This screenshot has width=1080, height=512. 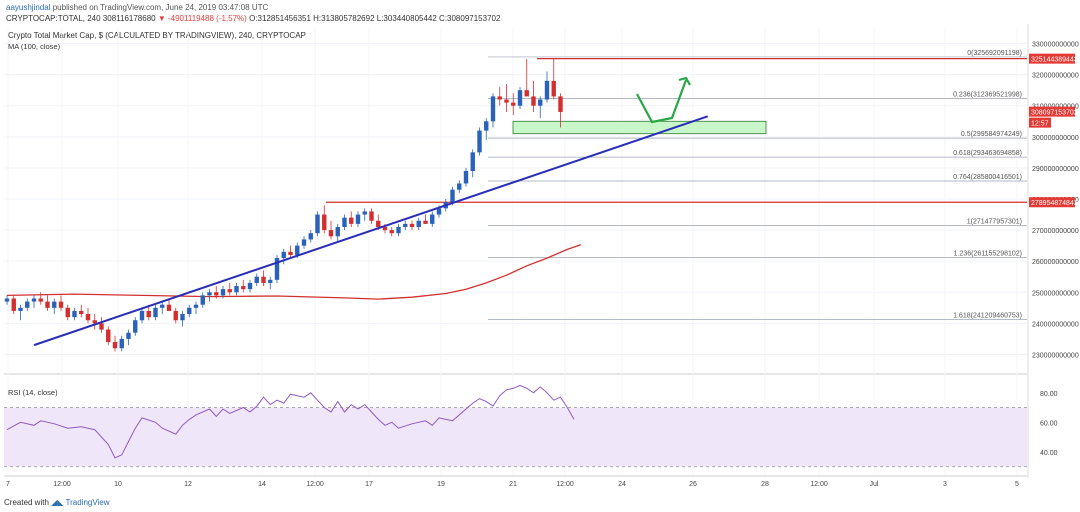 I want to click on y-tick-label: 250000000000, so click(x=1055, y=293).